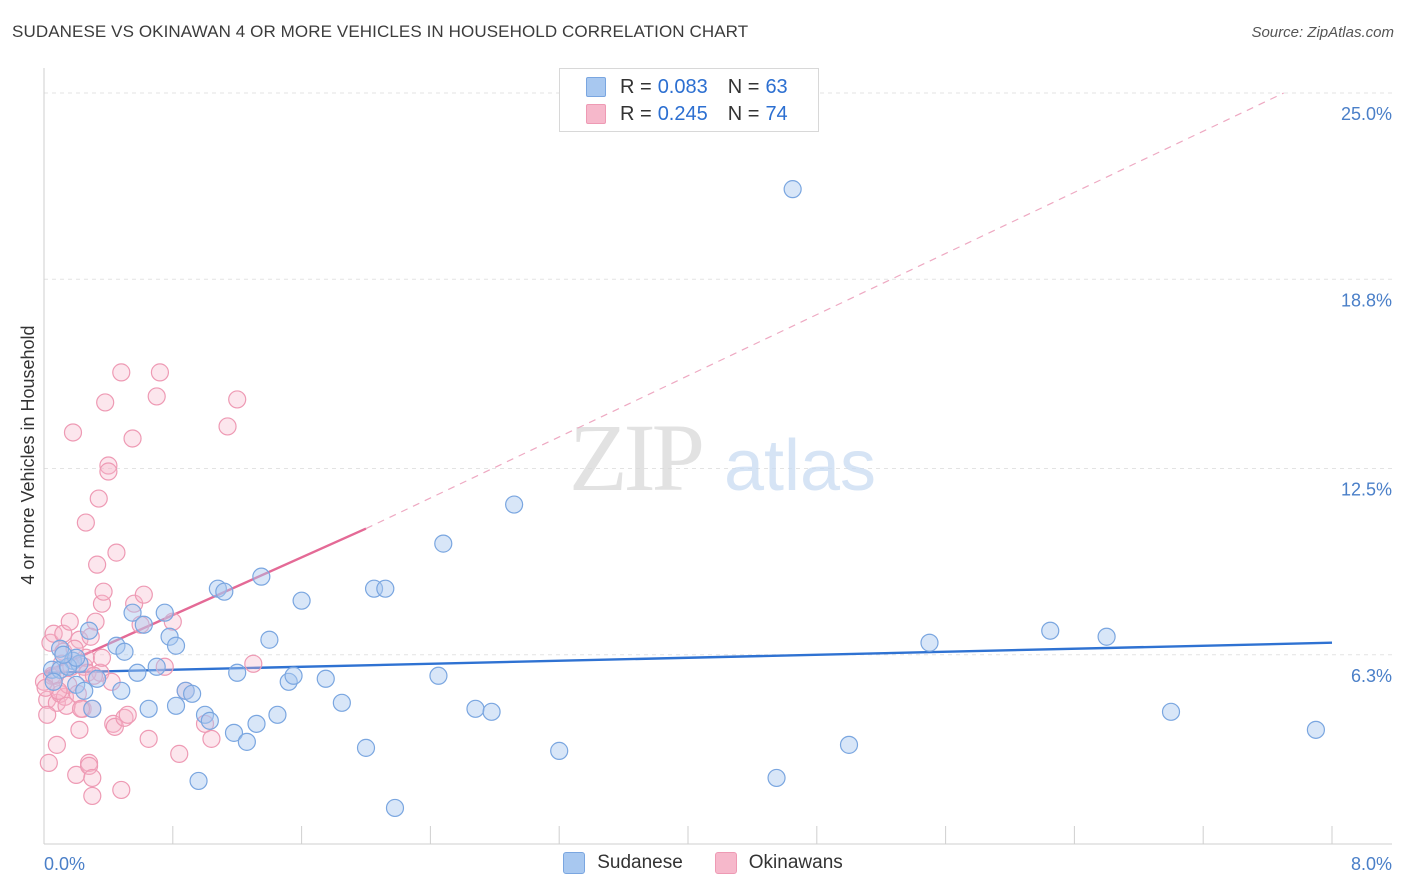 The image size is (1406, 892). Describe the element at coordinates (800, 466) in the screenshot. I see `watermark-atlas: atlas` at that location.